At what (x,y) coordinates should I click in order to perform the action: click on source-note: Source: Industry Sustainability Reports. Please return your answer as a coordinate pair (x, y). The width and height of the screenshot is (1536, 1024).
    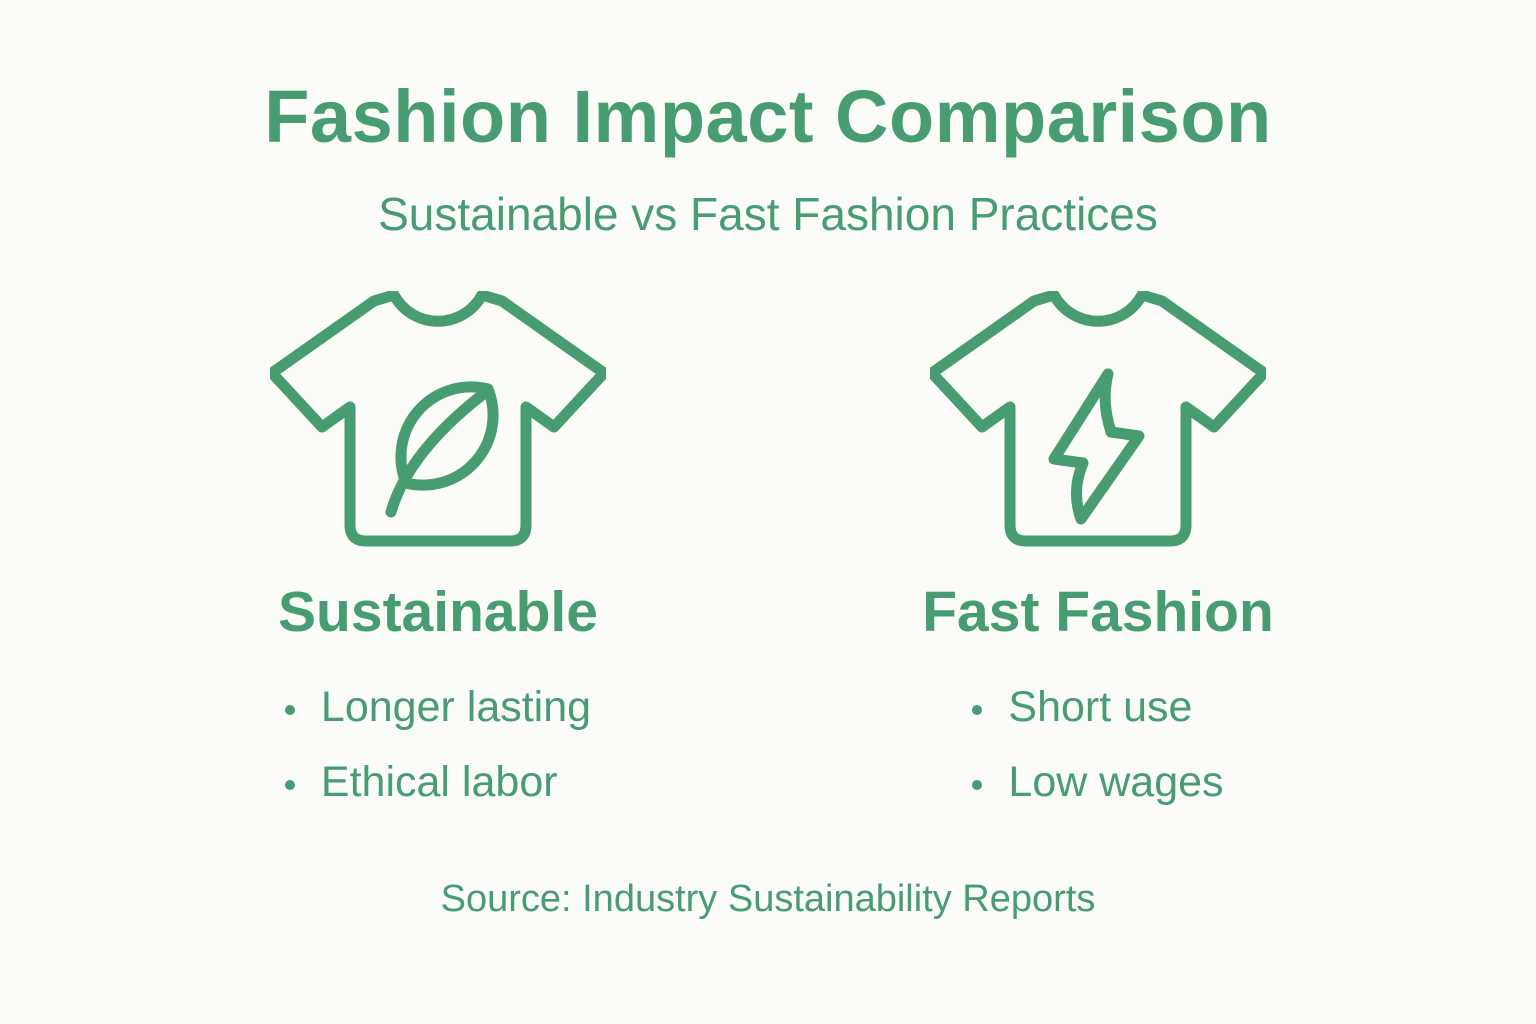
    Looking at the image, I should click on (768, 898).